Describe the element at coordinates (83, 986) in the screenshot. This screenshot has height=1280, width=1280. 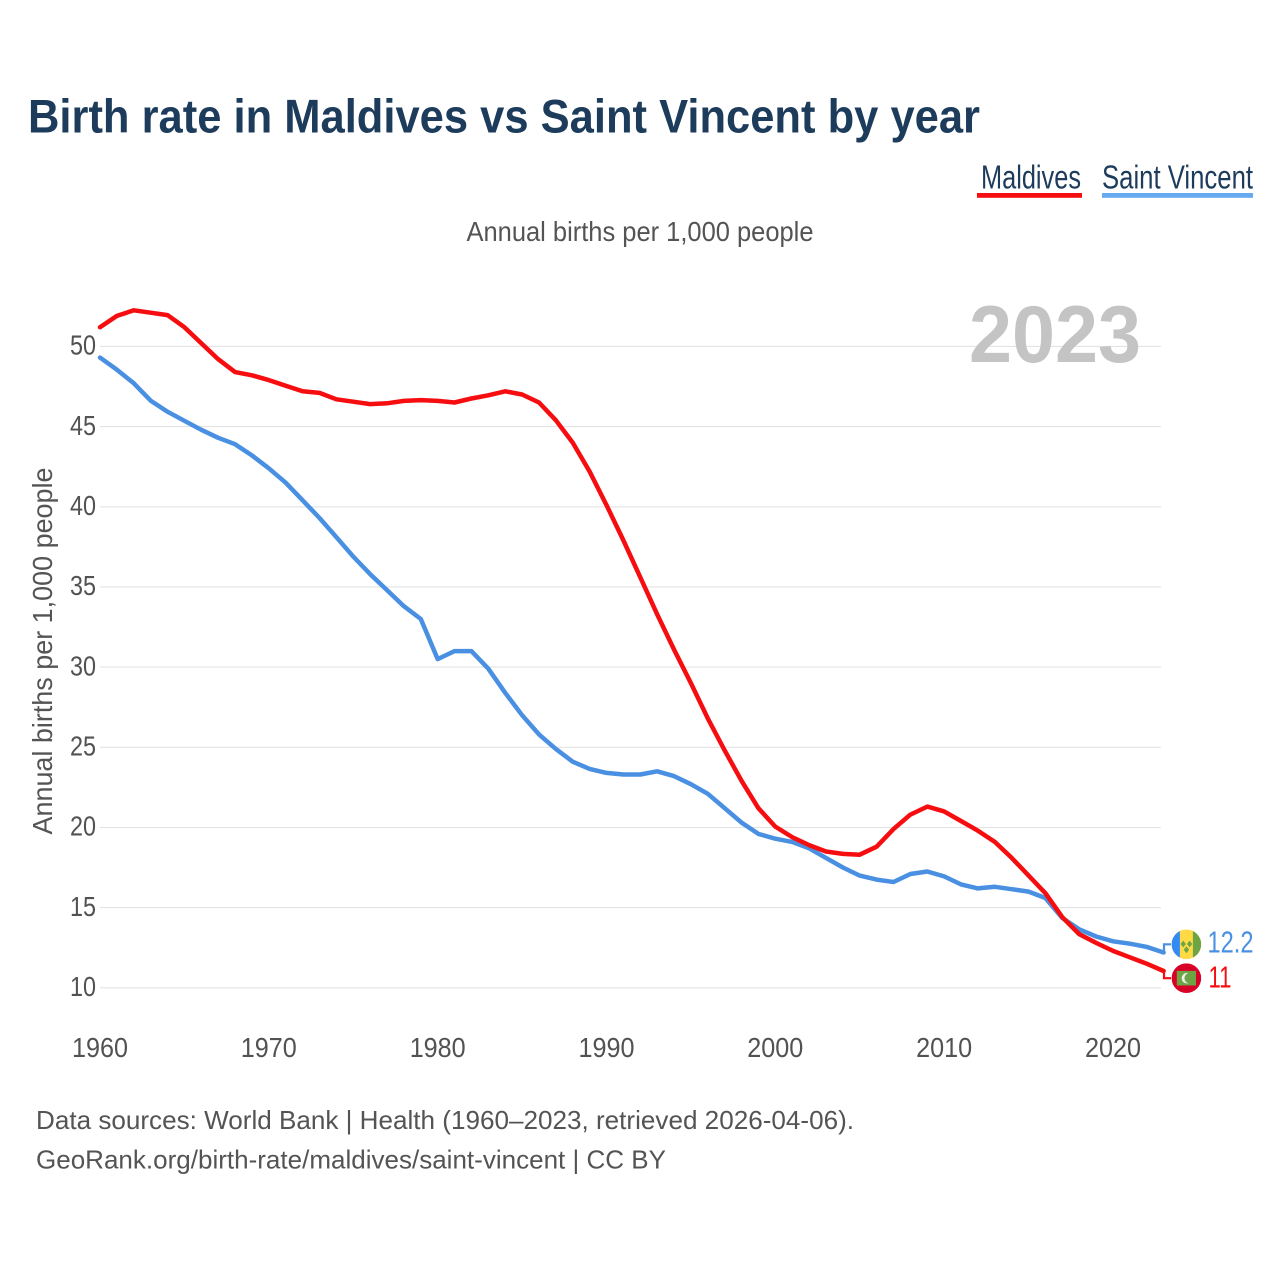
I see `svg-text: 10` at that location.